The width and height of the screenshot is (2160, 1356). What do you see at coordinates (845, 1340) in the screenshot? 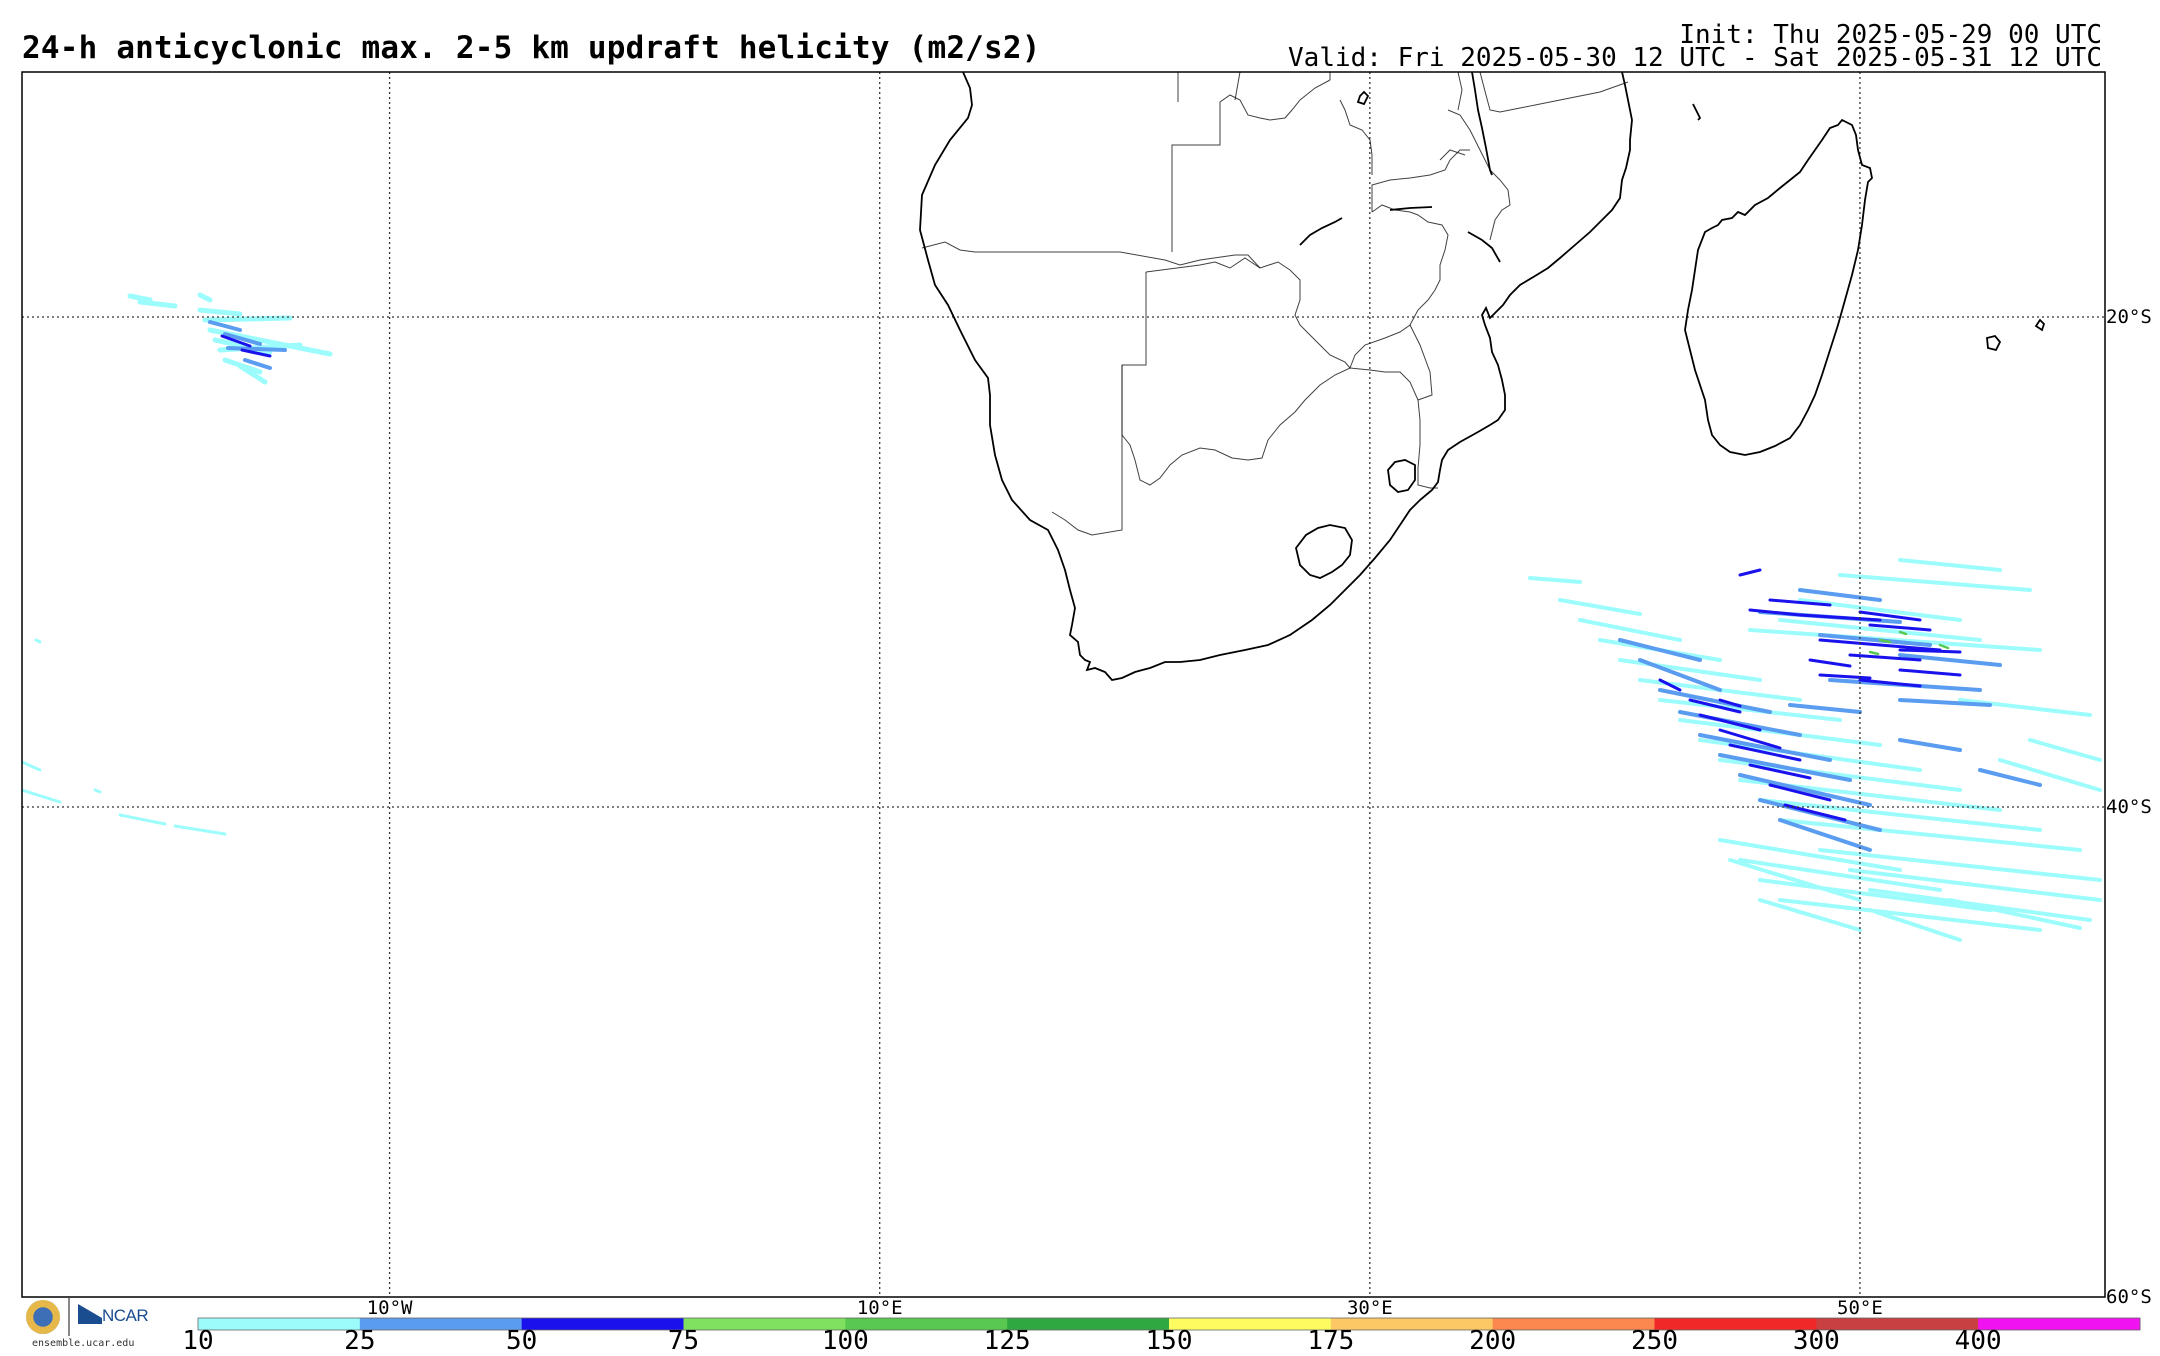
I see `colorbar-tick-label: 100` at bounding box center [845, 1340].